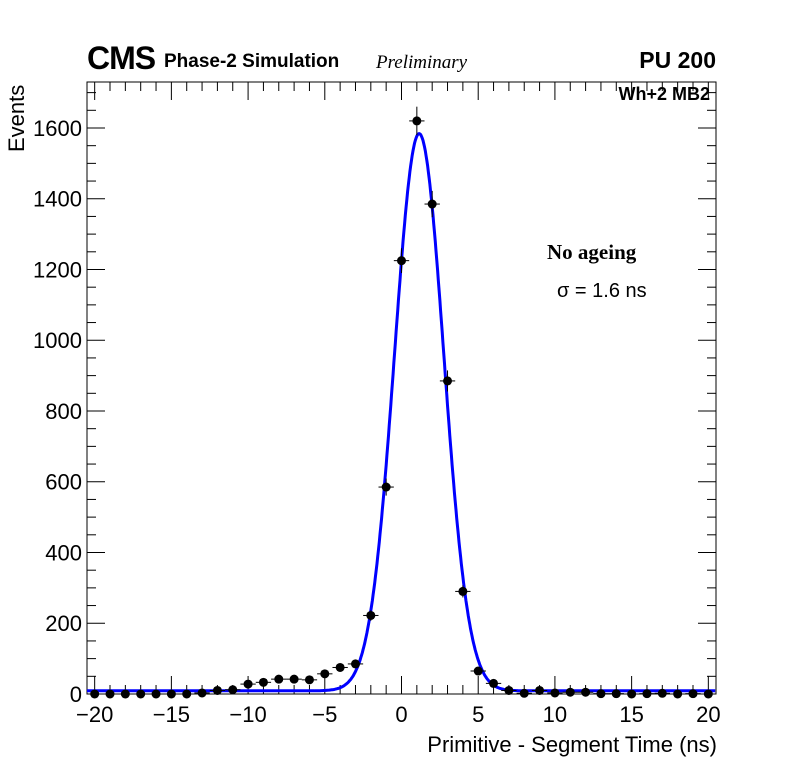  I want to click on y-axis-title: Events, so click(16, 118).